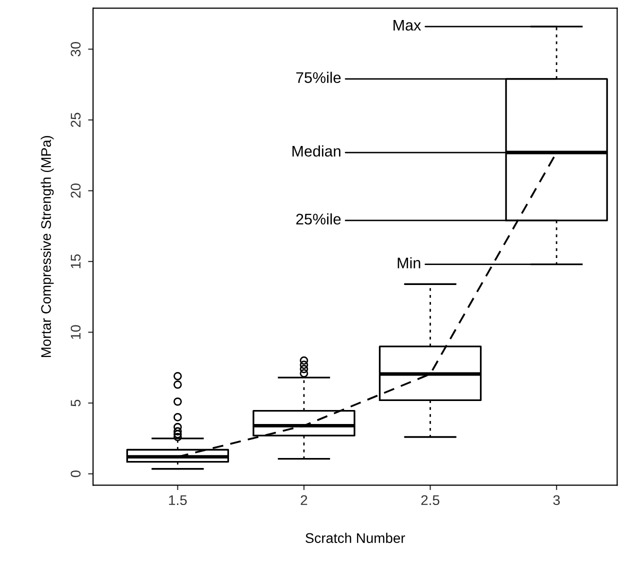  Describe the element at coordinates (75, 474) in the screenshot. I see `y-tick-label: 0` at that location.